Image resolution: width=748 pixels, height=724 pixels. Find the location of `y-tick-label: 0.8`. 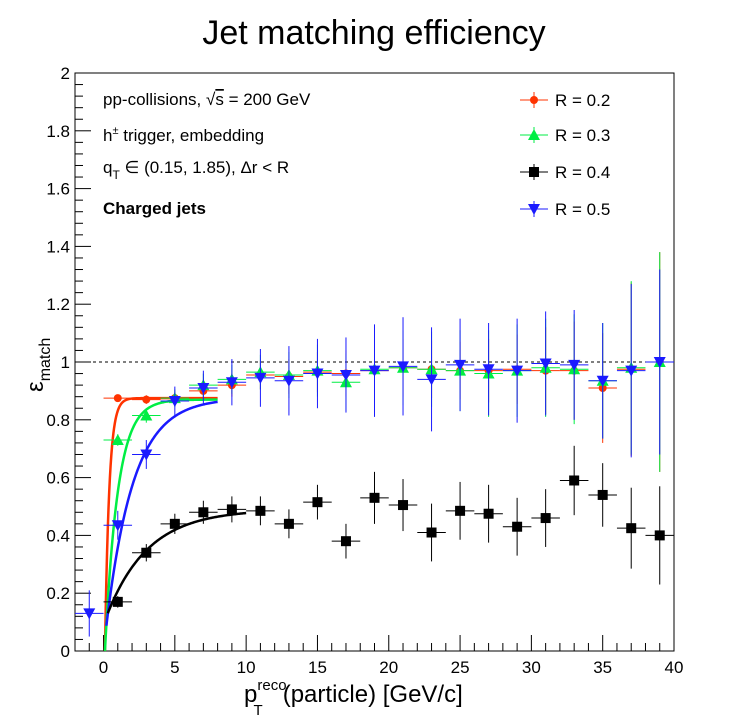

y-tick-label: 0.8 is located at coordinates (58, 420).